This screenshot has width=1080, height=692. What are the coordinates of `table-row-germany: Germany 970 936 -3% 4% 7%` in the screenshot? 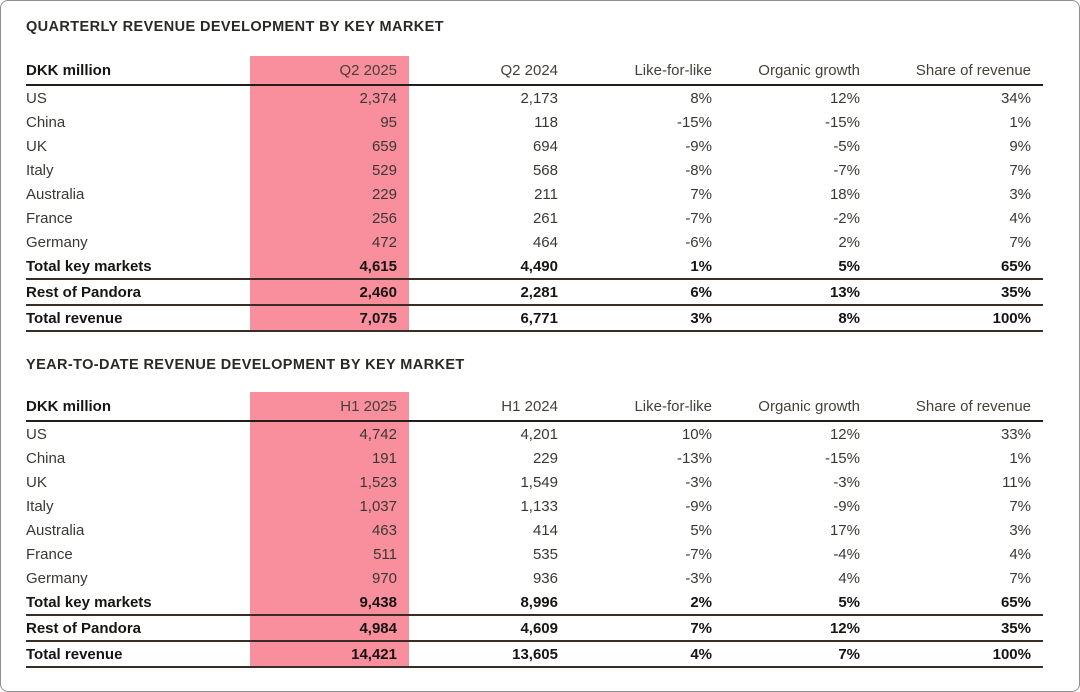 It's located at (534, 578).